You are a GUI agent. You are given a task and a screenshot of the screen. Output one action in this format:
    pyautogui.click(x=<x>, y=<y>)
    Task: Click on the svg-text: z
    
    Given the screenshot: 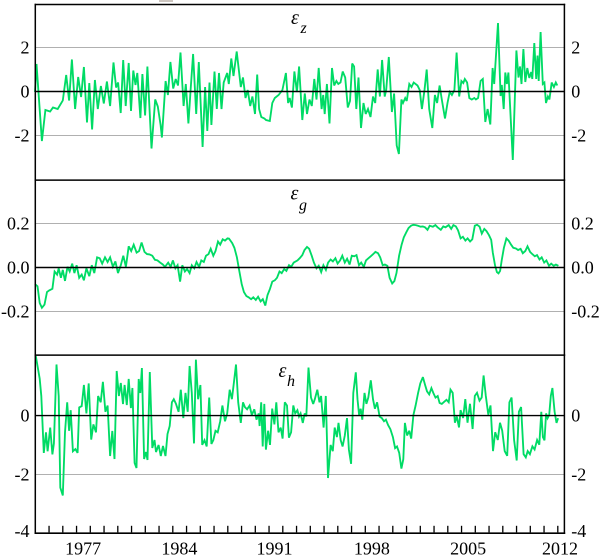 What is the action you would take?
    pyautogui.click(x=304, y=28)
    